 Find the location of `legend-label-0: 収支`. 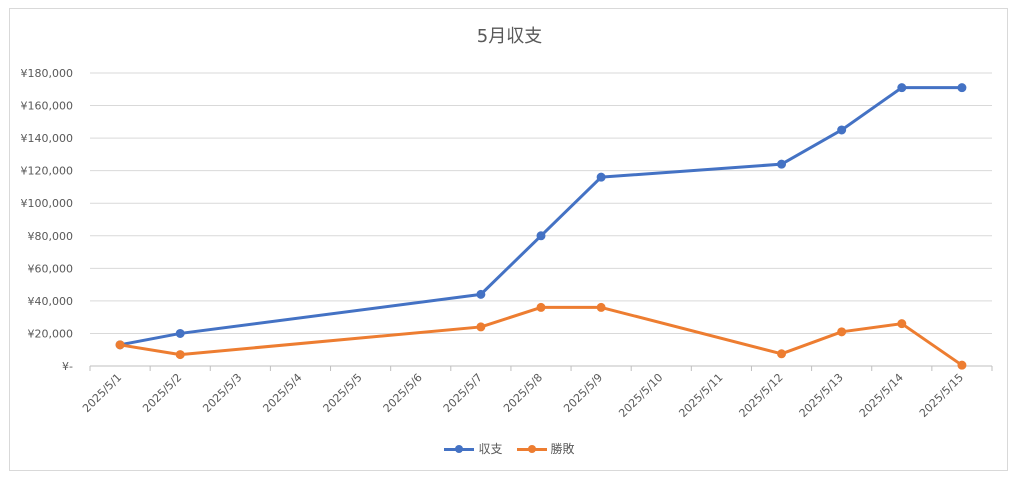

legend-label-0: 収支 is located at coordinates (490, 449).